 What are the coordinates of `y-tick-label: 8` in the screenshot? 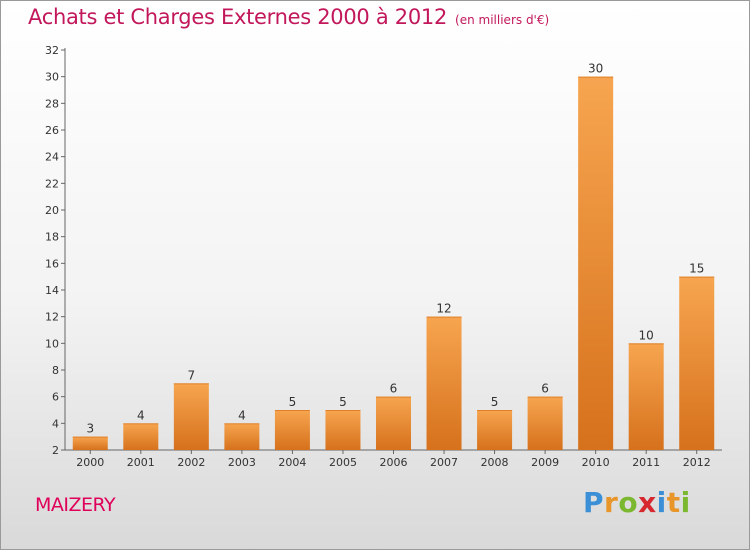 It's located at (55, 370).